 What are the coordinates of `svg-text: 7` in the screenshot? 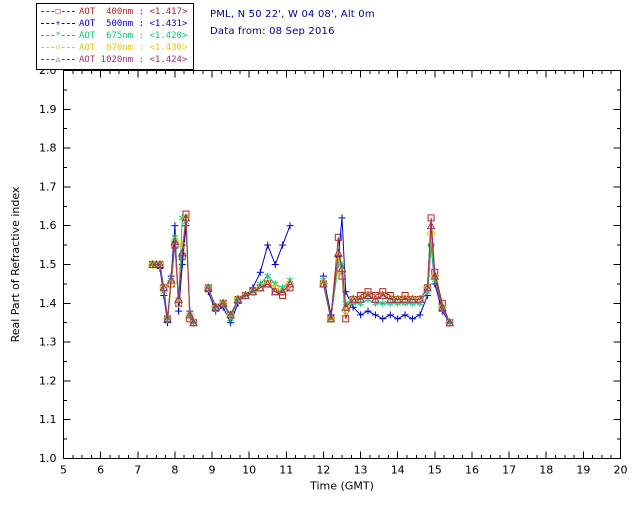 It's located at (137, 470).